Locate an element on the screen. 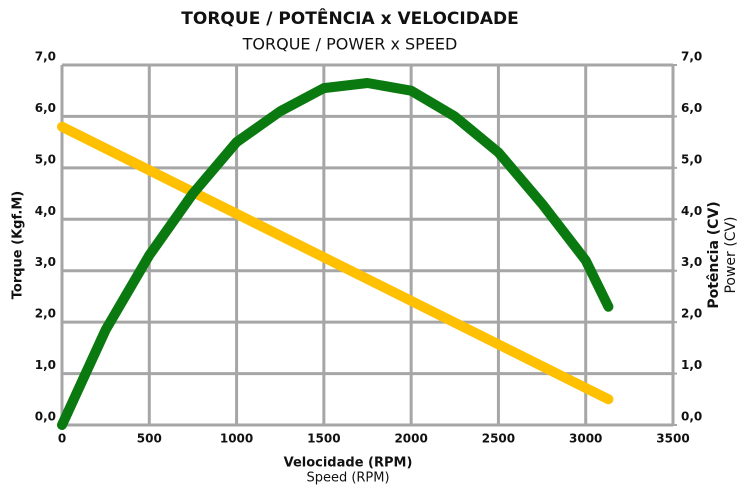 The image size is (740, 487). y-tick-label: 7,0 is located at coordinates (45, 57).